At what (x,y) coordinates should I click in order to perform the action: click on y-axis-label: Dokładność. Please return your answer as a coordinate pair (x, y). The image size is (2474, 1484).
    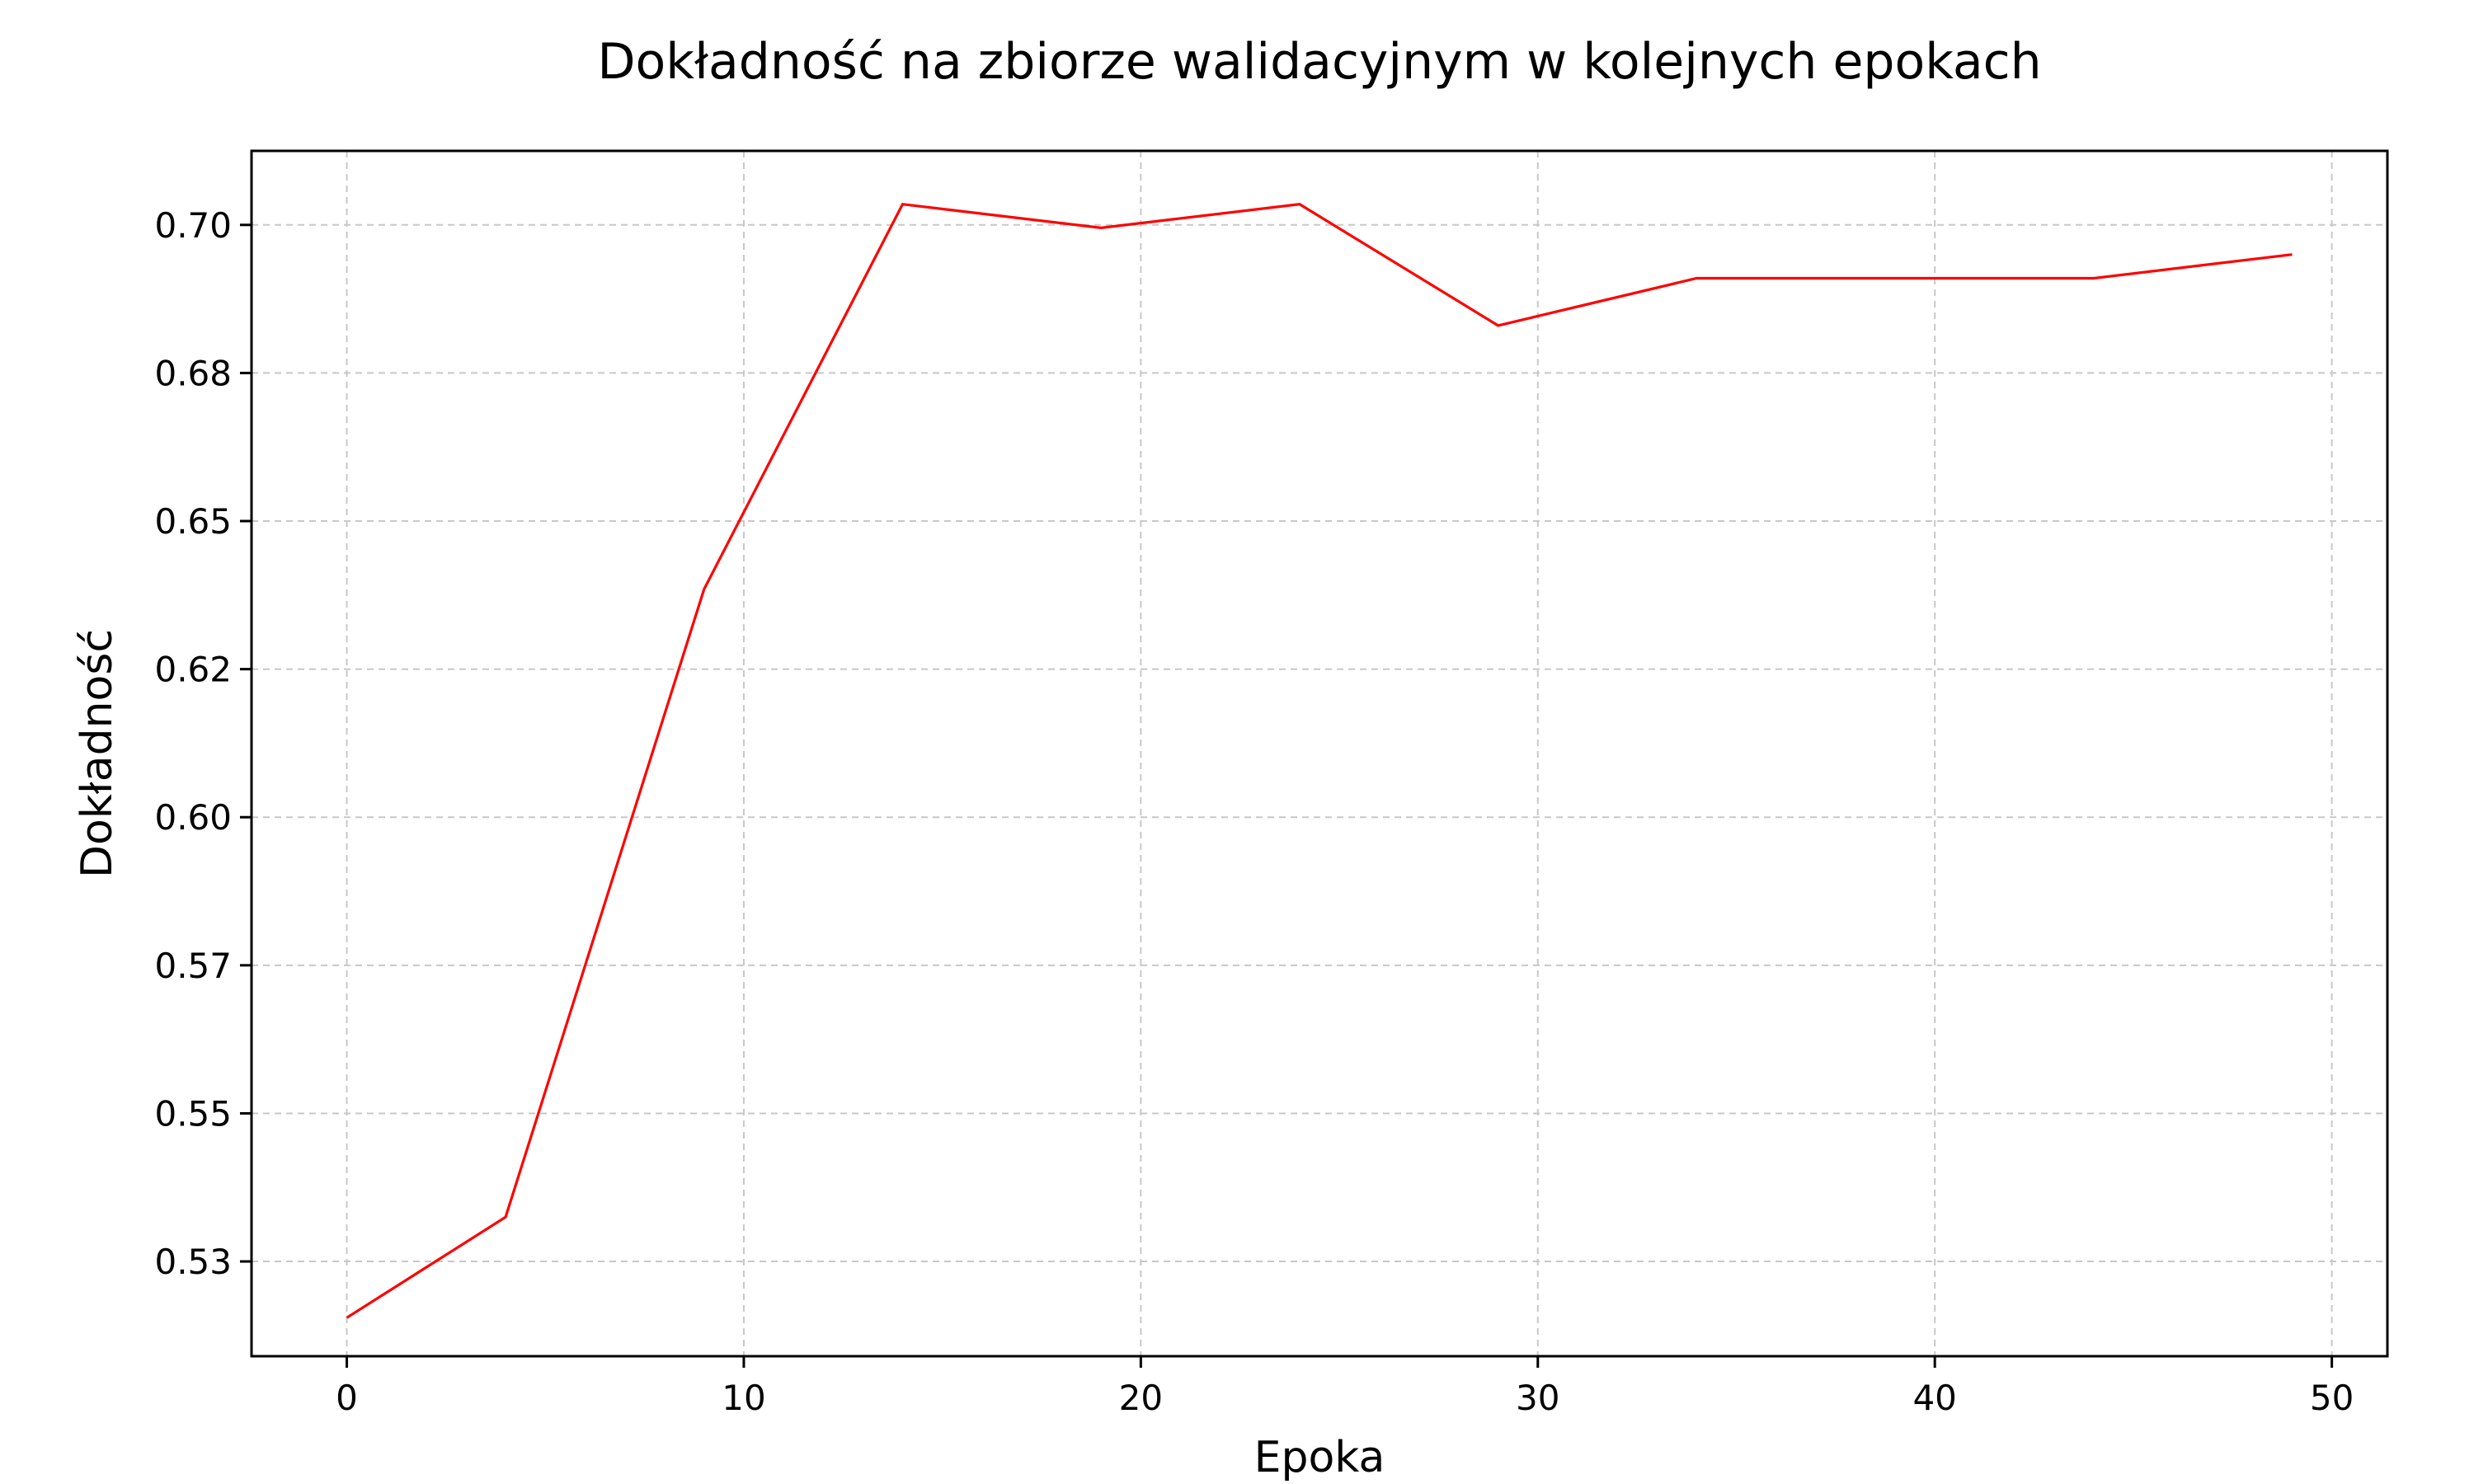
    Looking at the image, I should click on (97, 753).